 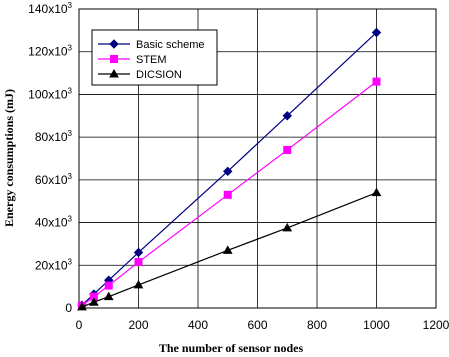 I want to click on legend-label: Basic scheme, so click(x=170, y=45).